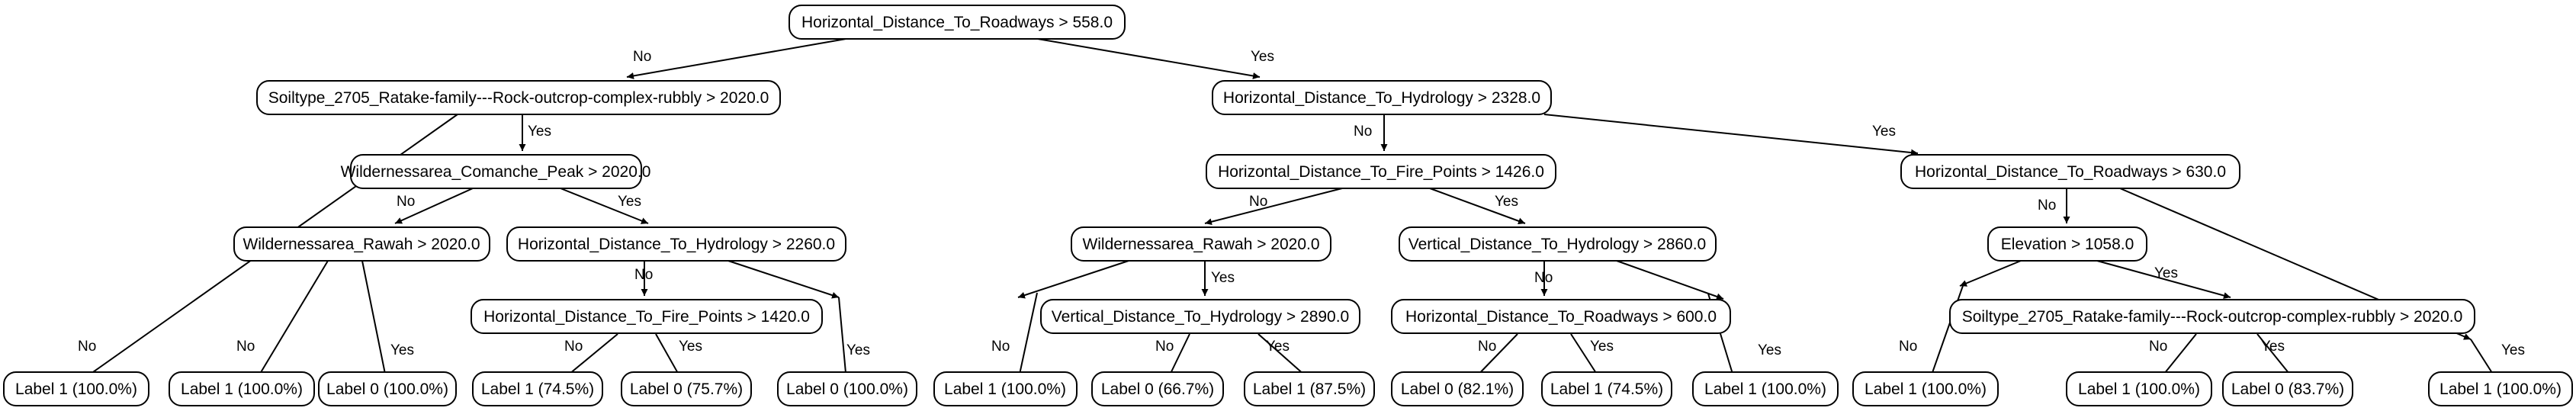 The height and width of the screenshot is (411, 2576). I want to click on node-label: Horizontal_Distance_To_Roadways > 630.0, so click(2070, 172).